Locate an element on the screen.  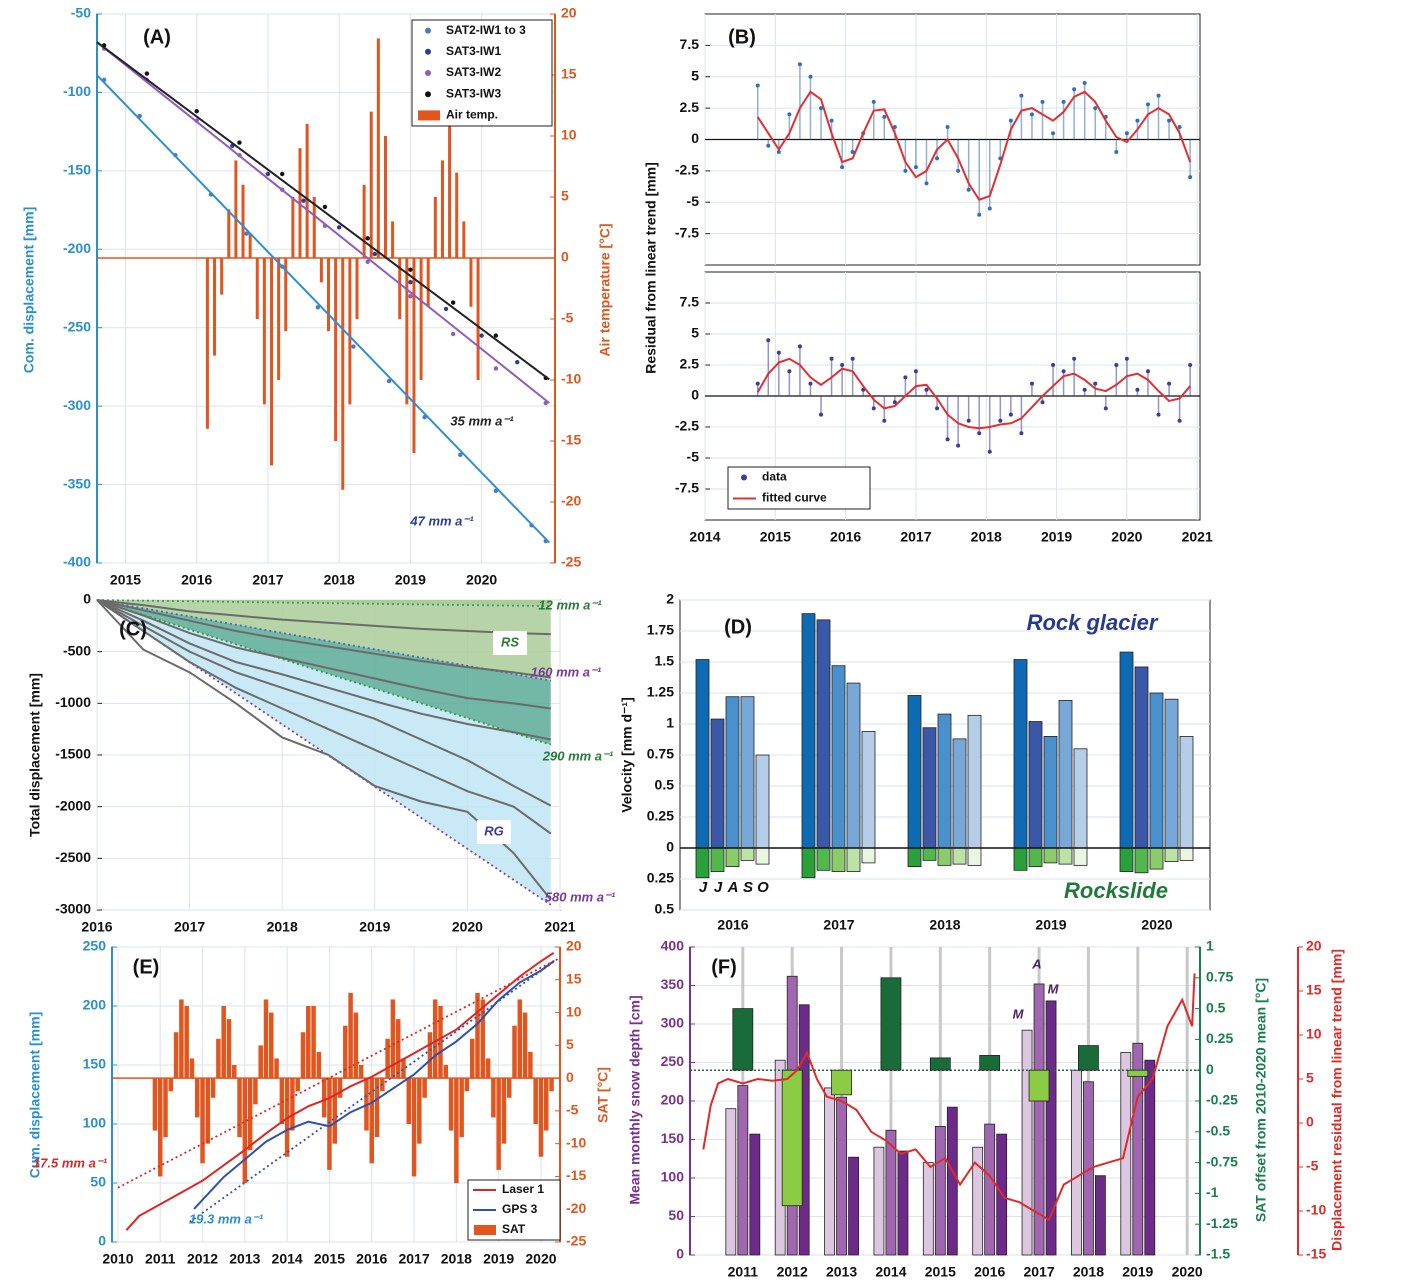
y3-tick-label: 10 is located at coordinates (1314, 1034).